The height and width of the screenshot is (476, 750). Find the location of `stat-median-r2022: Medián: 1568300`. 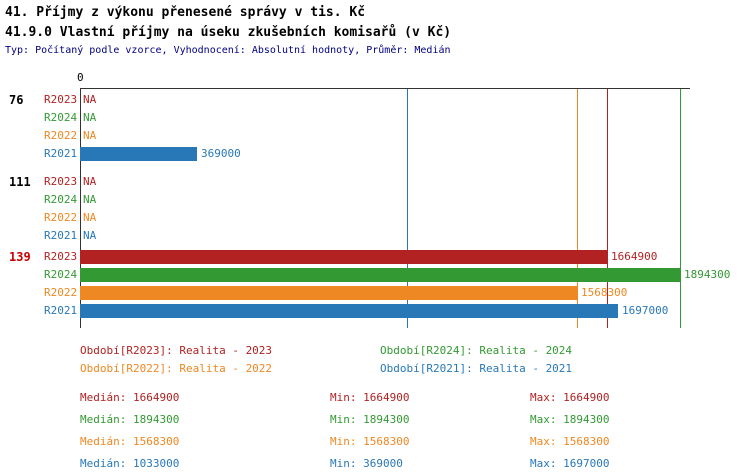

stat-median-r2022: Medián: 1568300 is located at coordinates (130, 441).